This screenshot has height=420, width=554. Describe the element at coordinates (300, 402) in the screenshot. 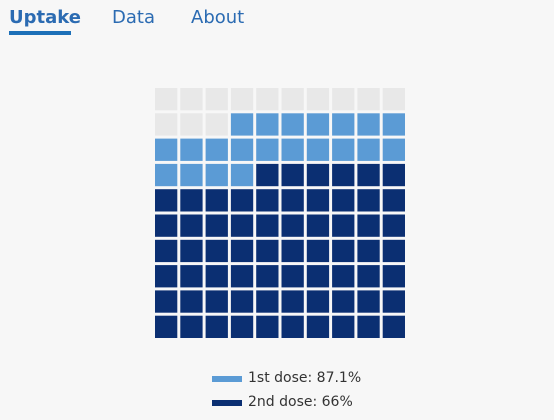

I see `legend-label-second-dose: 2nd dose: 66%` at that location.